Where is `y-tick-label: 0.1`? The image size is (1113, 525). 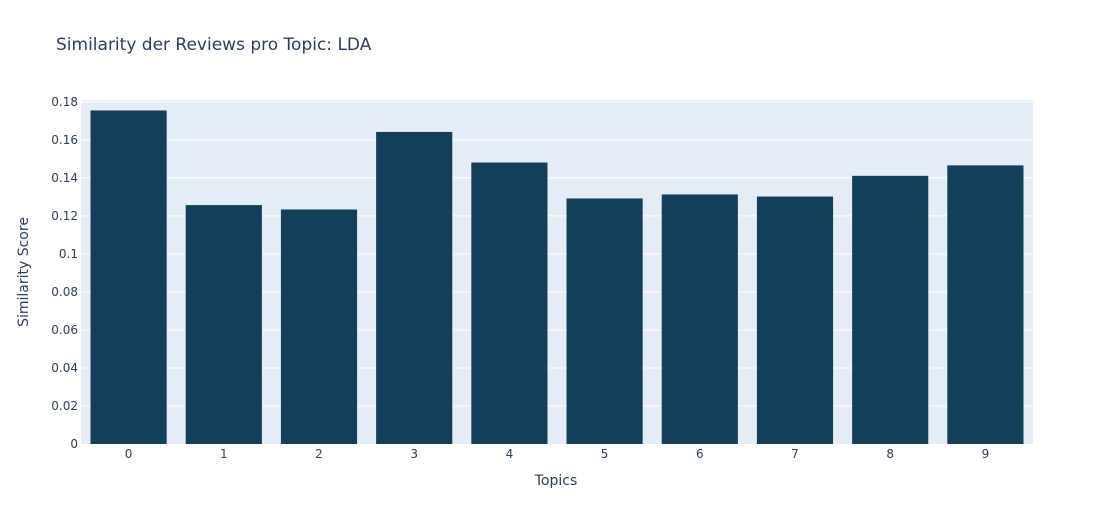
y-tick-label: 0.1 is located at coordinates (68, 254).